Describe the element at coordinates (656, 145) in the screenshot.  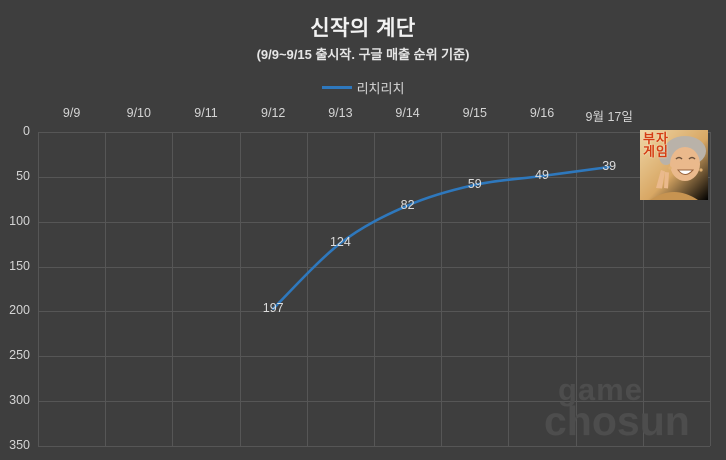
I see `game-thumbnail-title: 부자 게임` at that location.